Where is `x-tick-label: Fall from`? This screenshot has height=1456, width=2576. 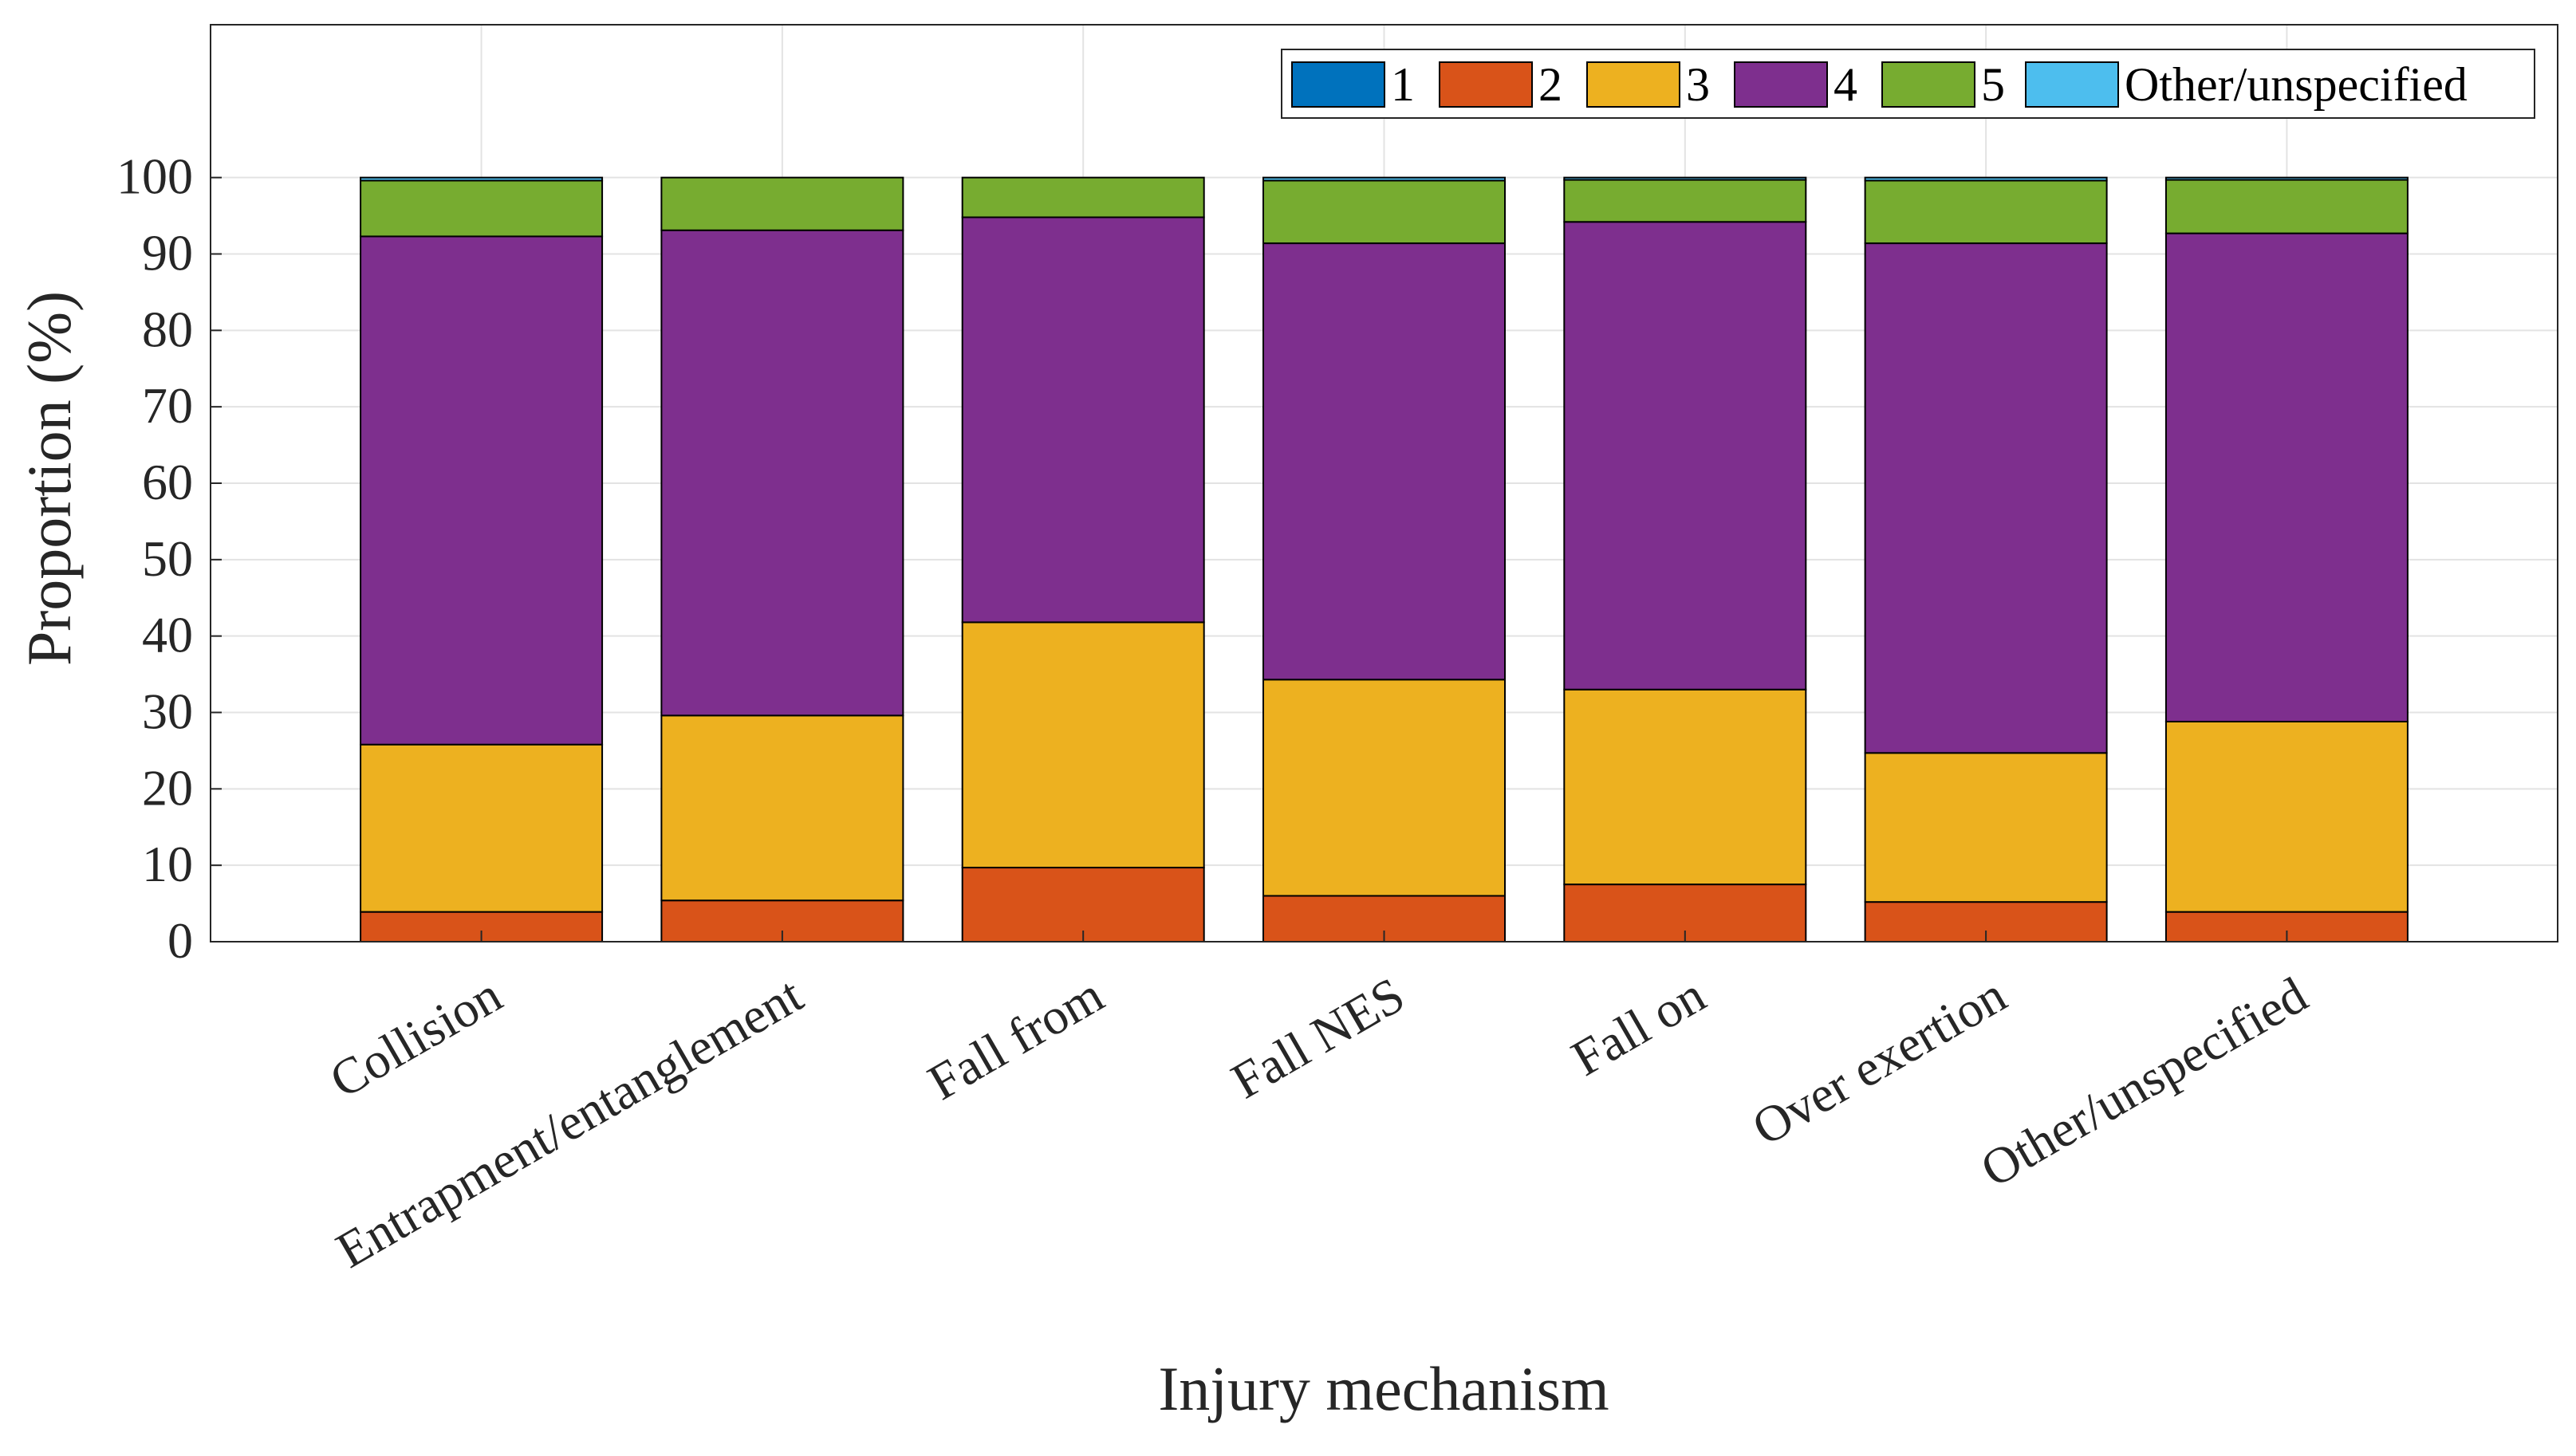 x-tick-label: Fall from is located at coordinates (1016, 1038).